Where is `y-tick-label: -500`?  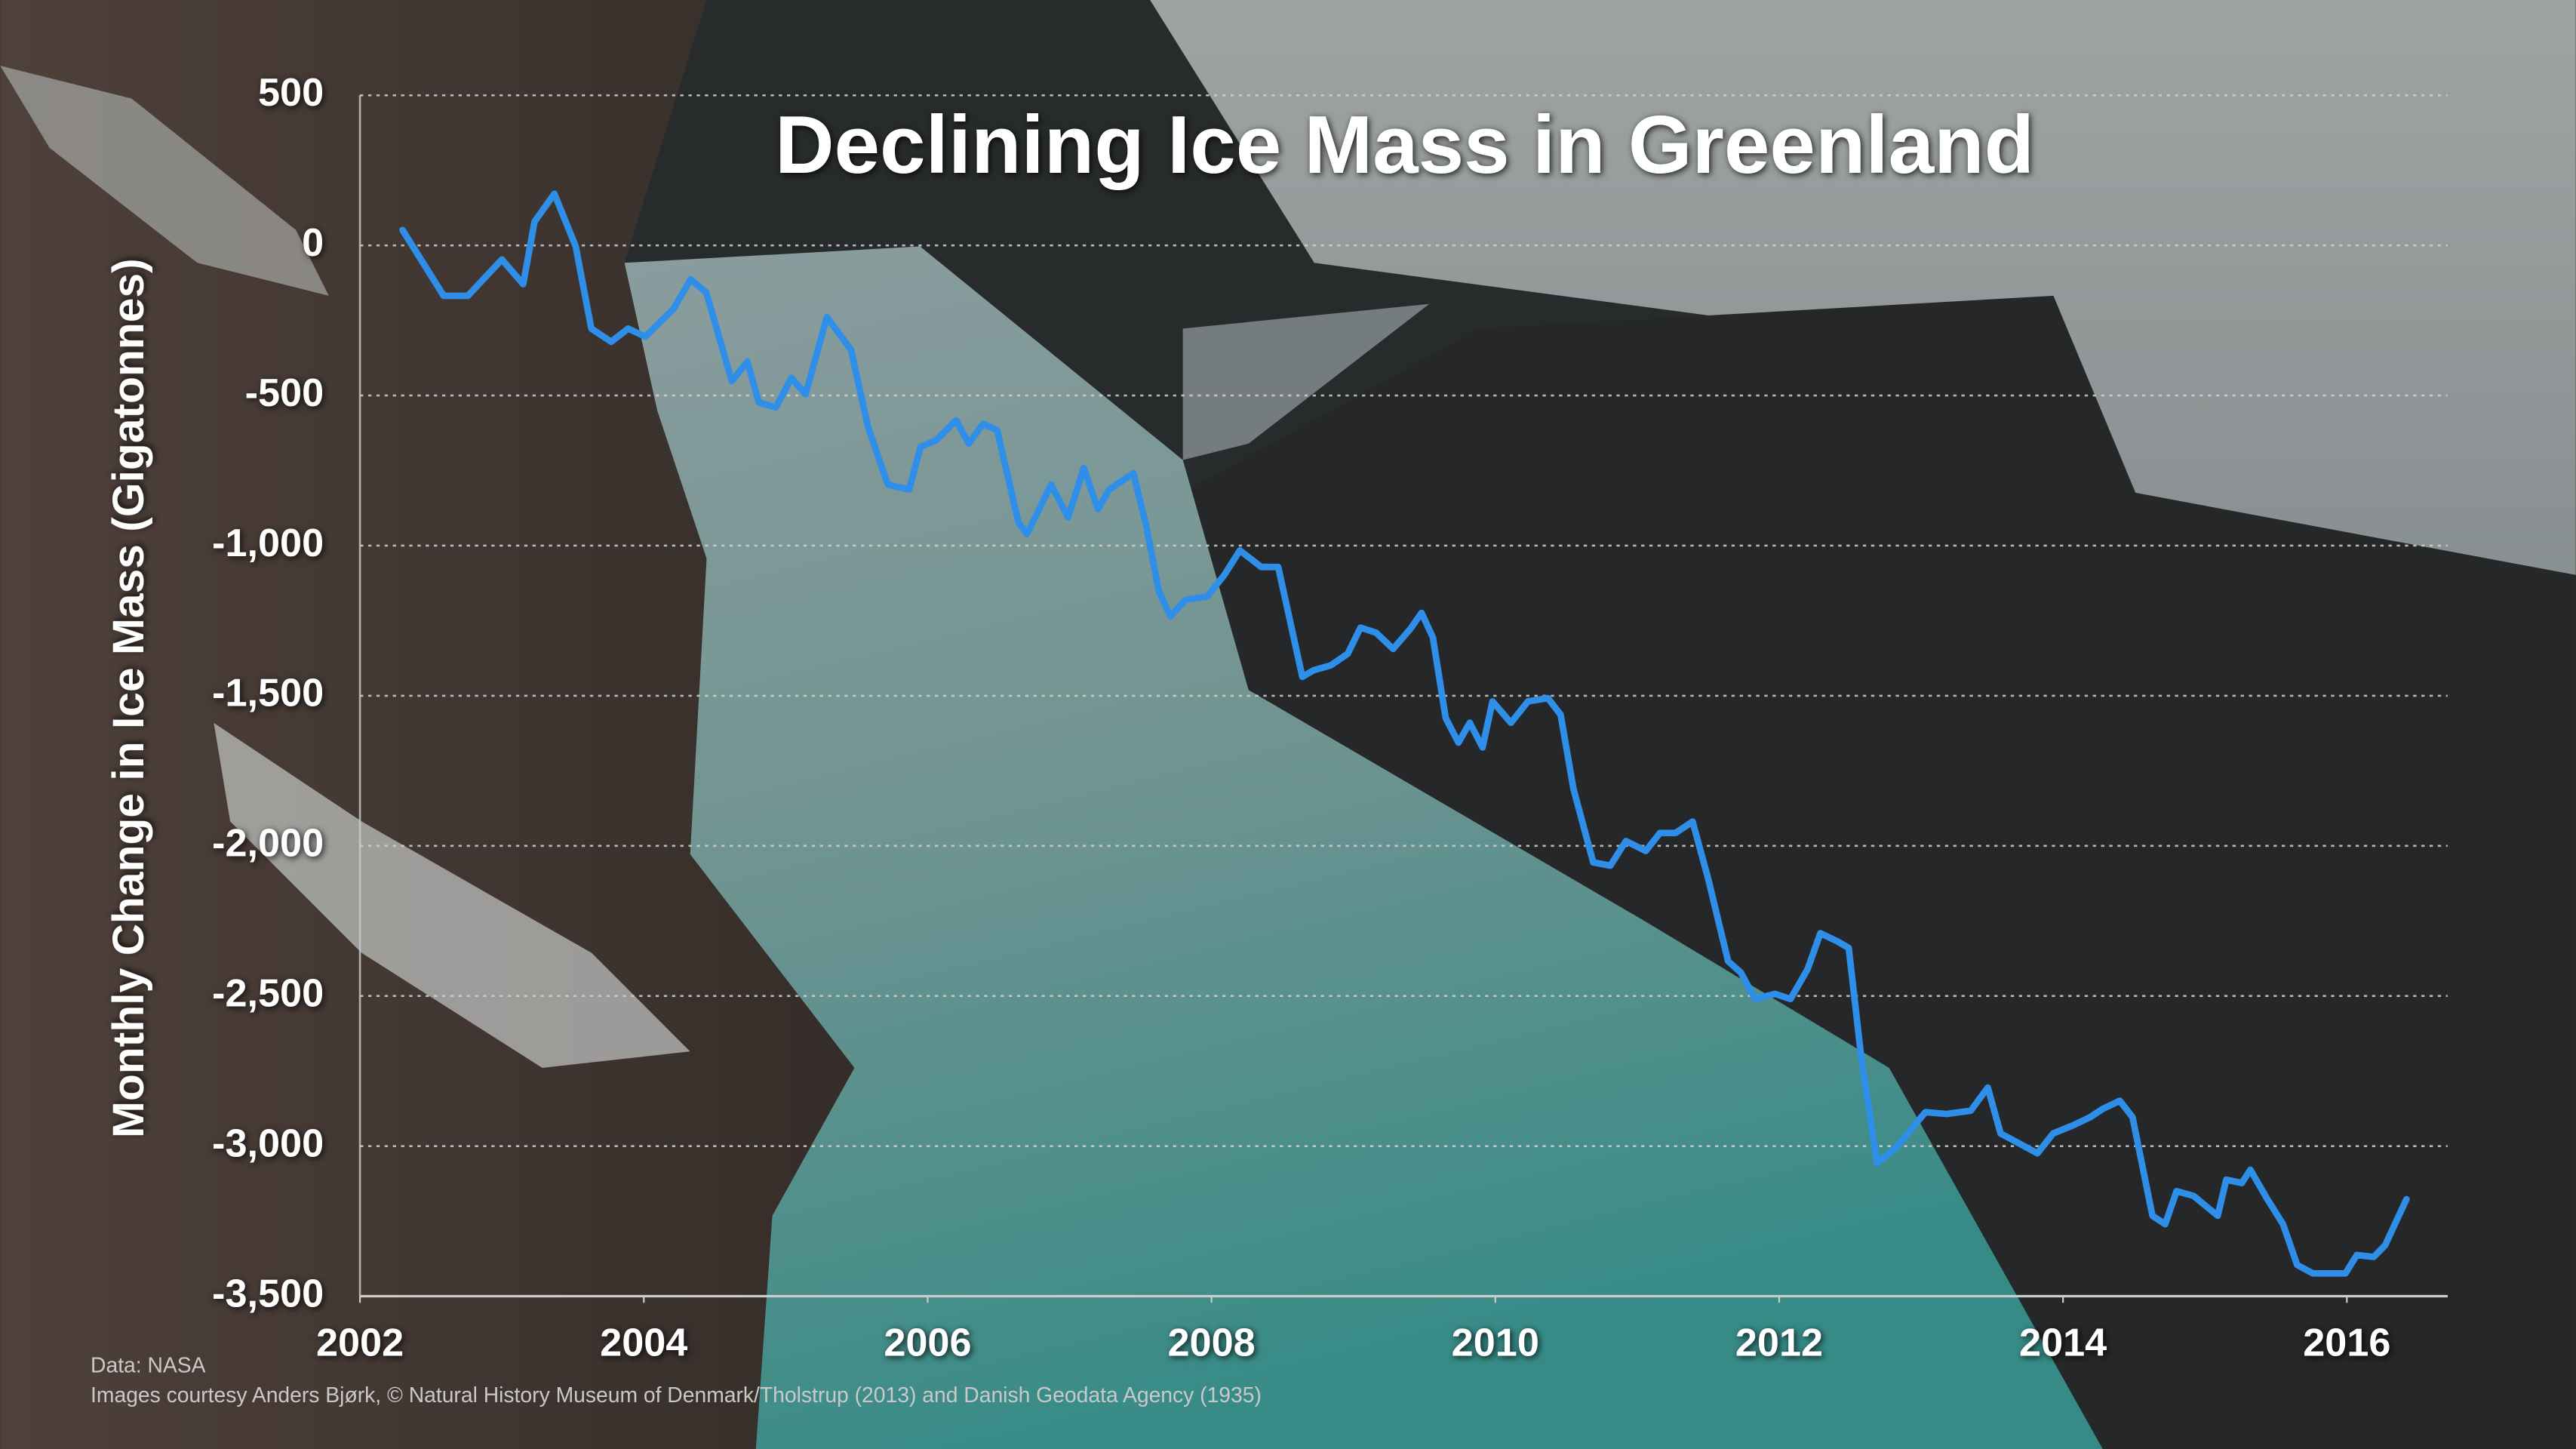
y-tick-label: -500 is located at coordinates (284, 393).